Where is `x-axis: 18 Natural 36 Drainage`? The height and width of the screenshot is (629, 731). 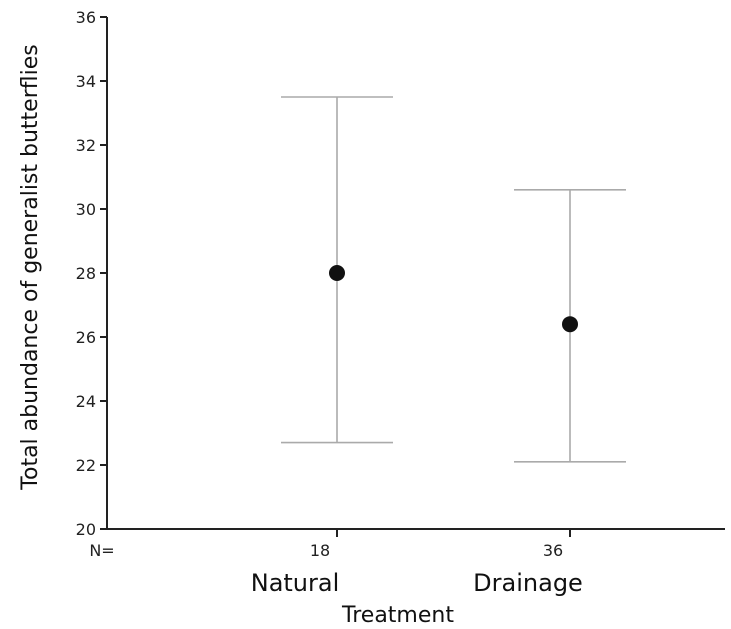 x-axis: 18 Natural 36 Drainage is located at coordinates (416, 562).